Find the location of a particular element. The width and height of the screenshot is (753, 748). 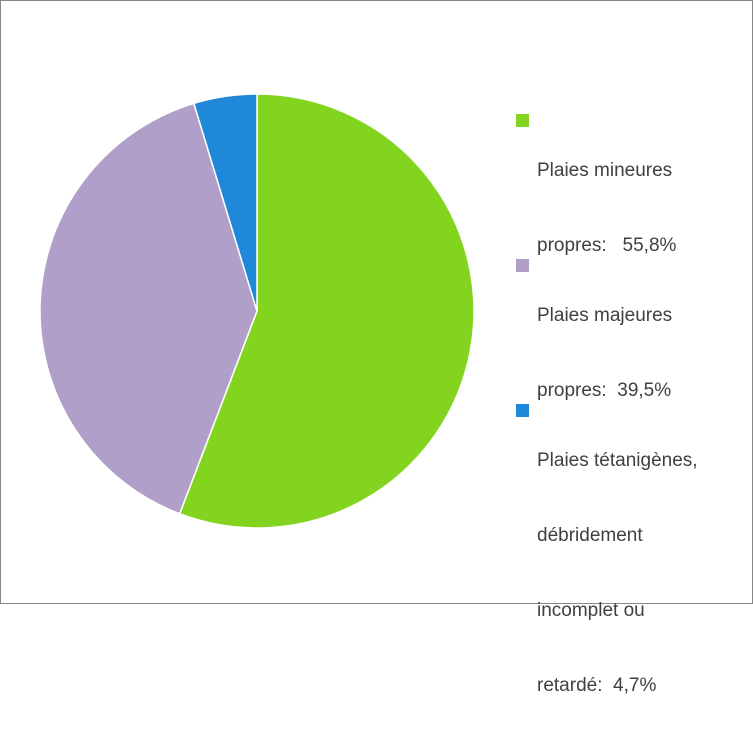

legend-line: débridement is located at coordinates (590, 535).